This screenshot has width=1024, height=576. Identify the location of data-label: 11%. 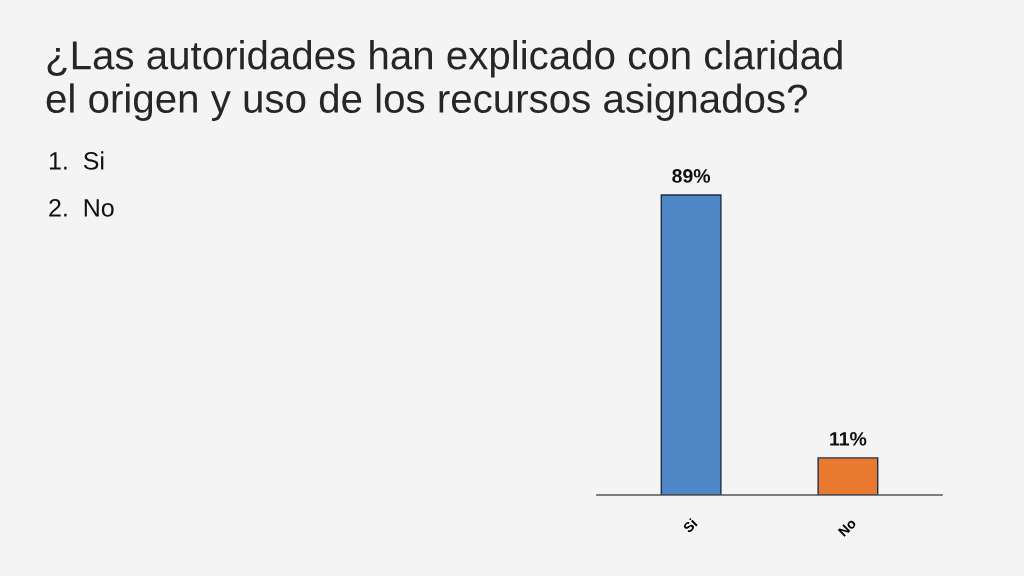
(848, 439).